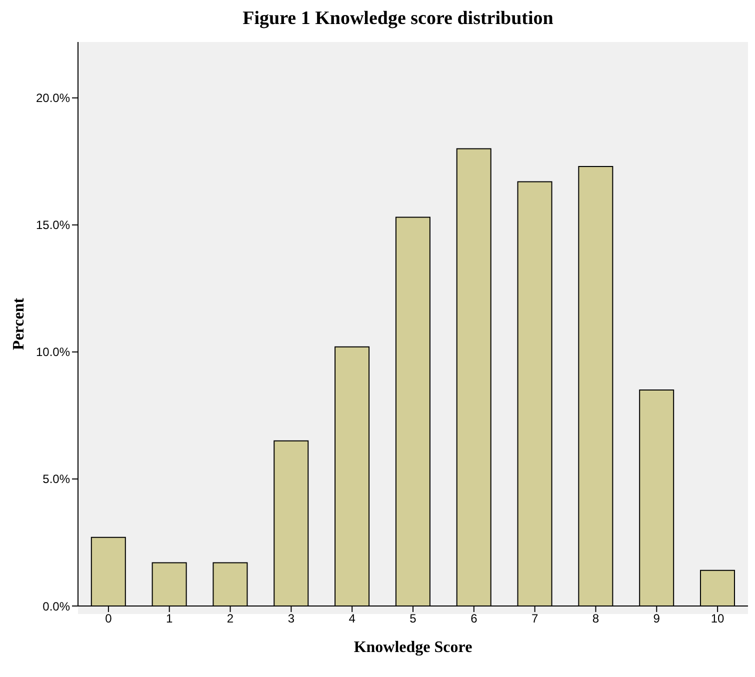 This screenshot has width=755, height=677. Describe the element at coordinates (53, 98) in the screenshot. I see `y-tick-label: 20.0%` at that location.